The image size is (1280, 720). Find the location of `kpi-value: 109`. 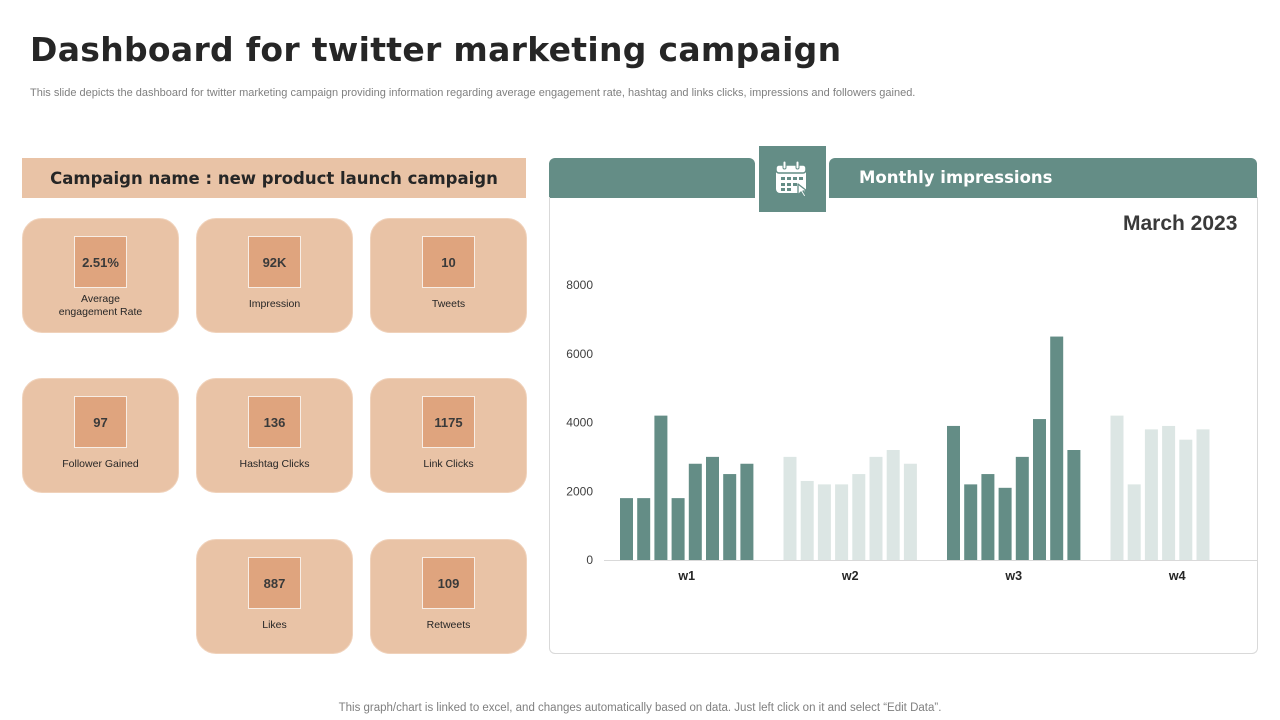

kpi-value: 109 is located at coordinates (448, 583).